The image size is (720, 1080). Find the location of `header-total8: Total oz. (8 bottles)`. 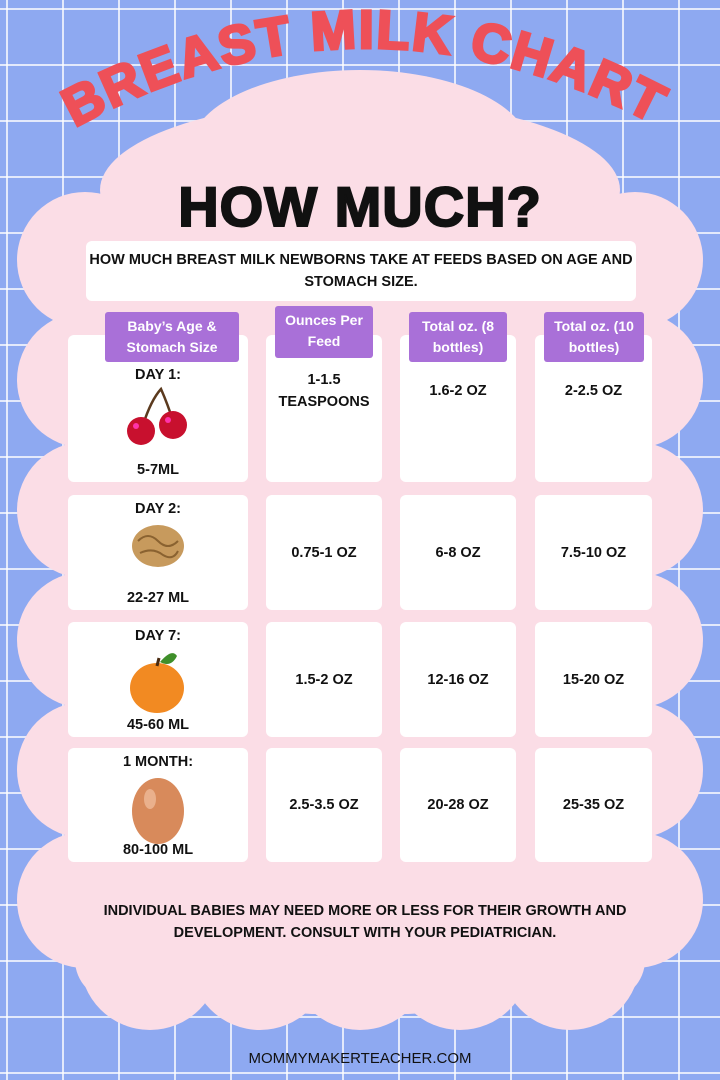

header-total8: Total oz. (8 bottles) is located at coordinates (458, 337).